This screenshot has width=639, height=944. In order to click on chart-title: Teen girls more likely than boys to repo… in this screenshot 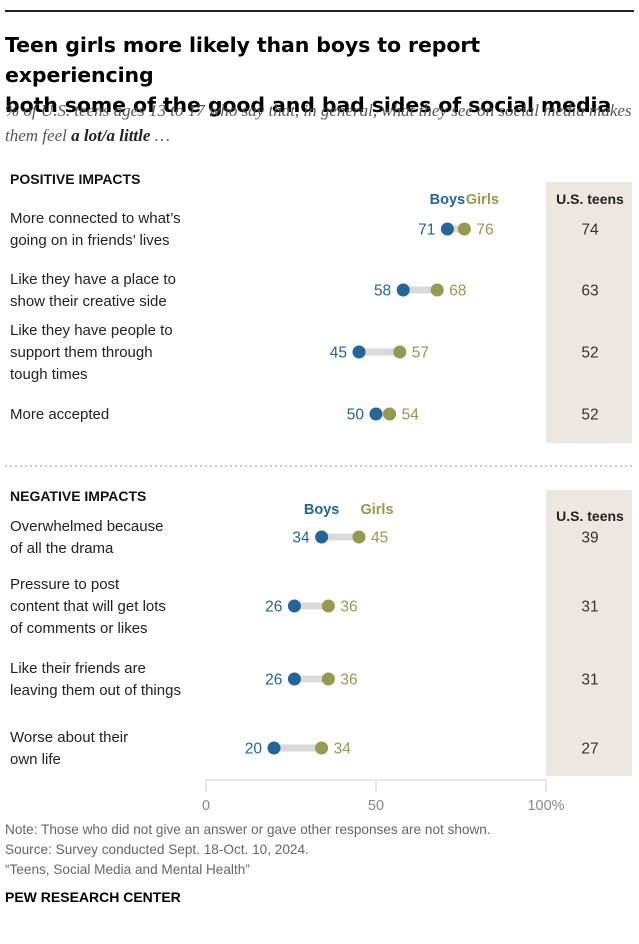, I will do `click(319, 75)`.